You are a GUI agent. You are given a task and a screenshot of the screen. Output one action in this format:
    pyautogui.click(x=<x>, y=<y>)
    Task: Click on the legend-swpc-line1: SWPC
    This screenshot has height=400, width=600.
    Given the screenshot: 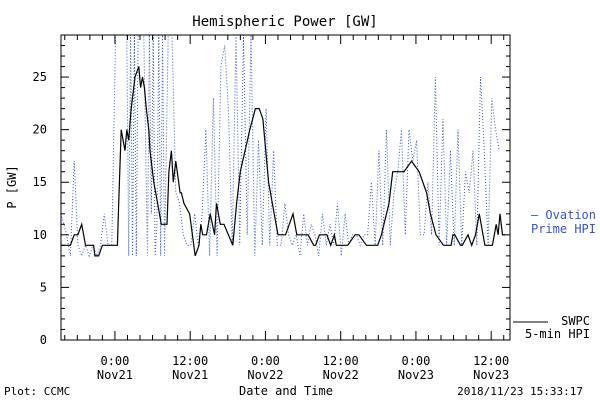 What is the action you would take?
    pyautogui.click(x=575, y=321)
    